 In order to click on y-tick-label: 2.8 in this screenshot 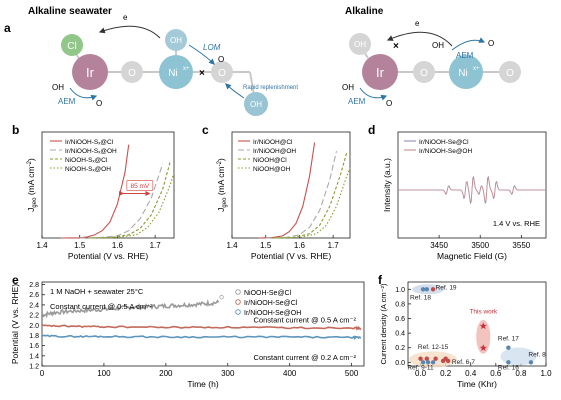, I will do `click(34, 285)`.